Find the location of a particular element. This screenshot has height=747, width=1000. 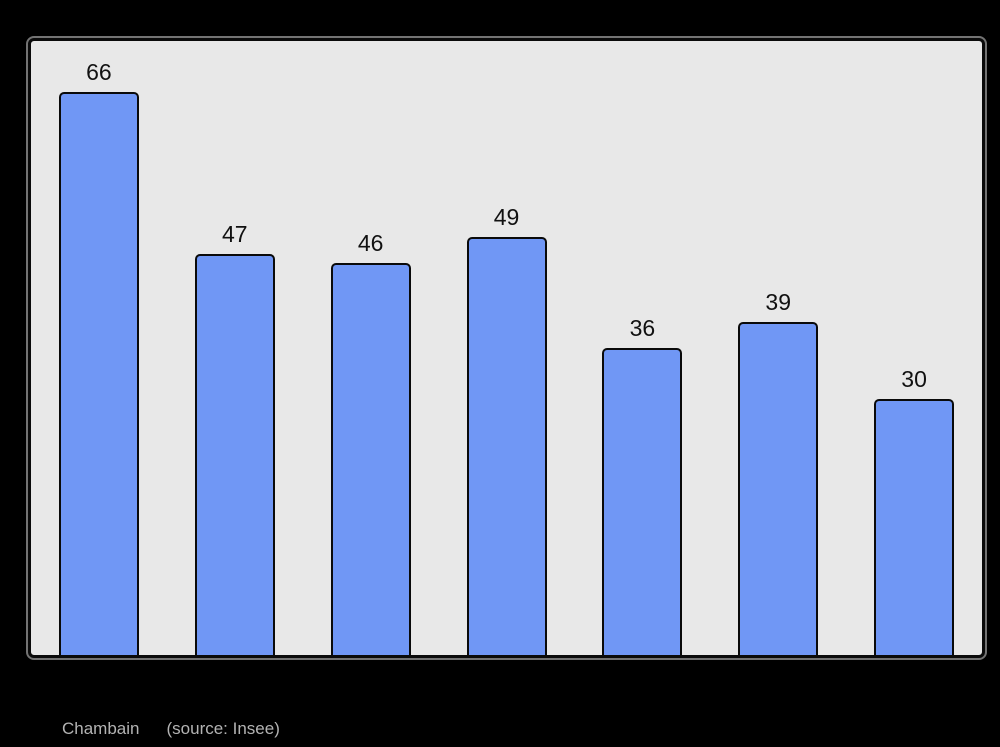

bar-group: 39 is located at coordinates (778, 348).